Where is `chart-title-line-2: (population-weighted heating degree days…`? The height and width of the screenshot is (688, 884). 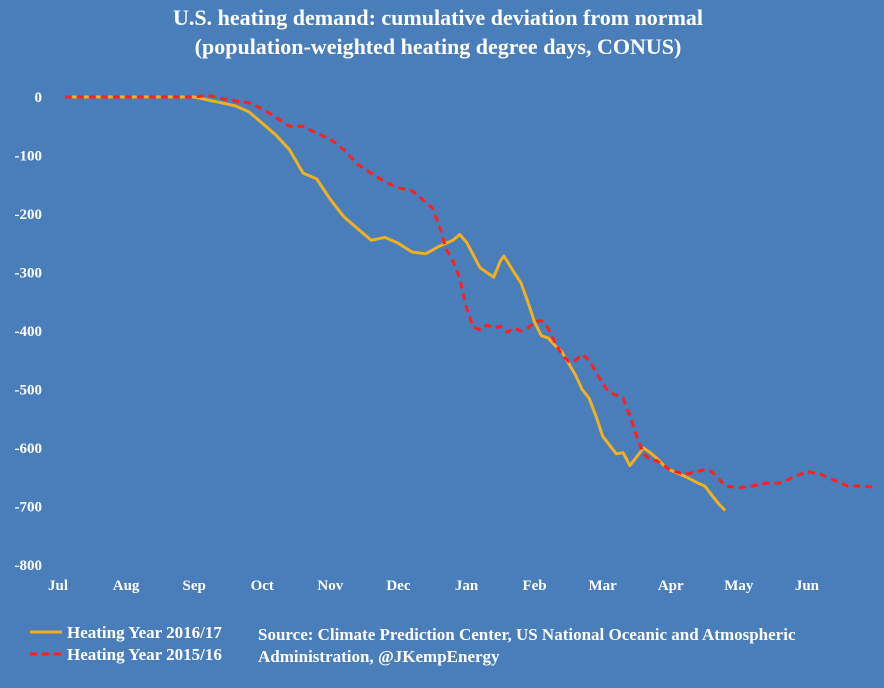 chart-title-line-2: (population-weighted heating degree days… is located at coordinates (438, 46).